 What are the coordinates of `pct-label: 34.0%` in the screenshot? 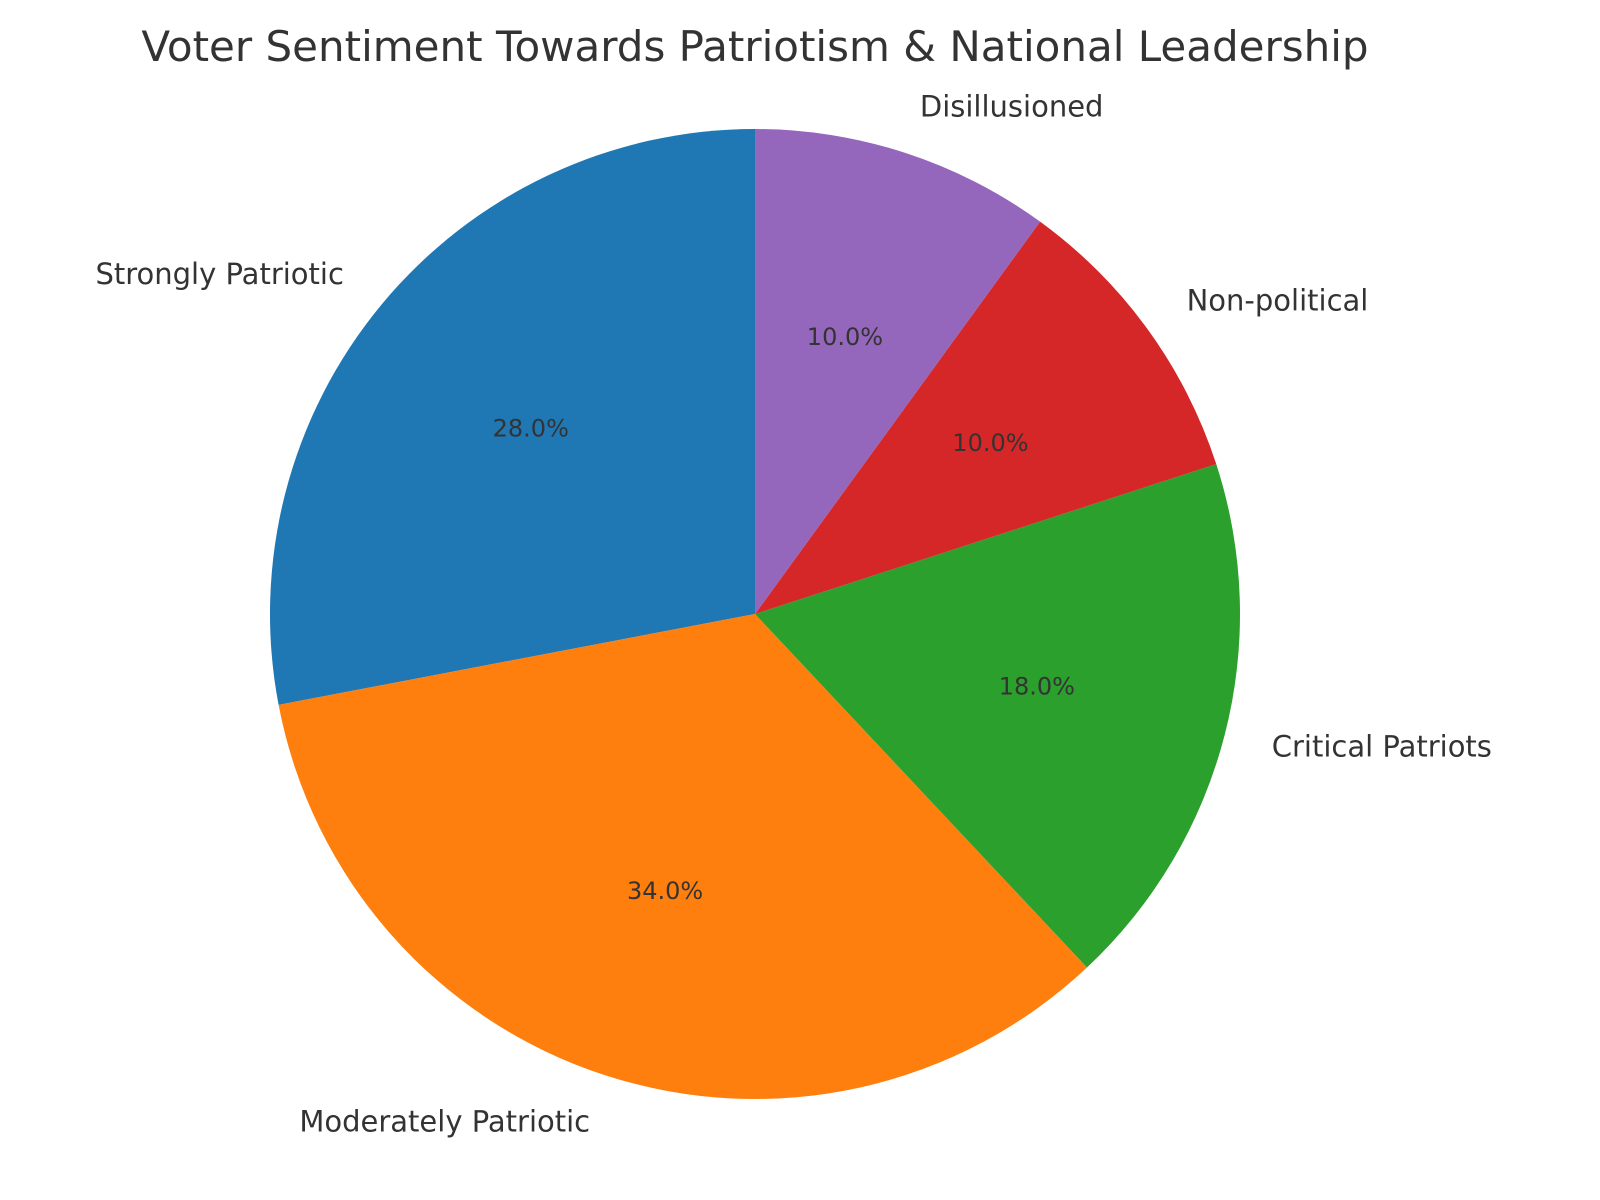 It's located at (665, 891).